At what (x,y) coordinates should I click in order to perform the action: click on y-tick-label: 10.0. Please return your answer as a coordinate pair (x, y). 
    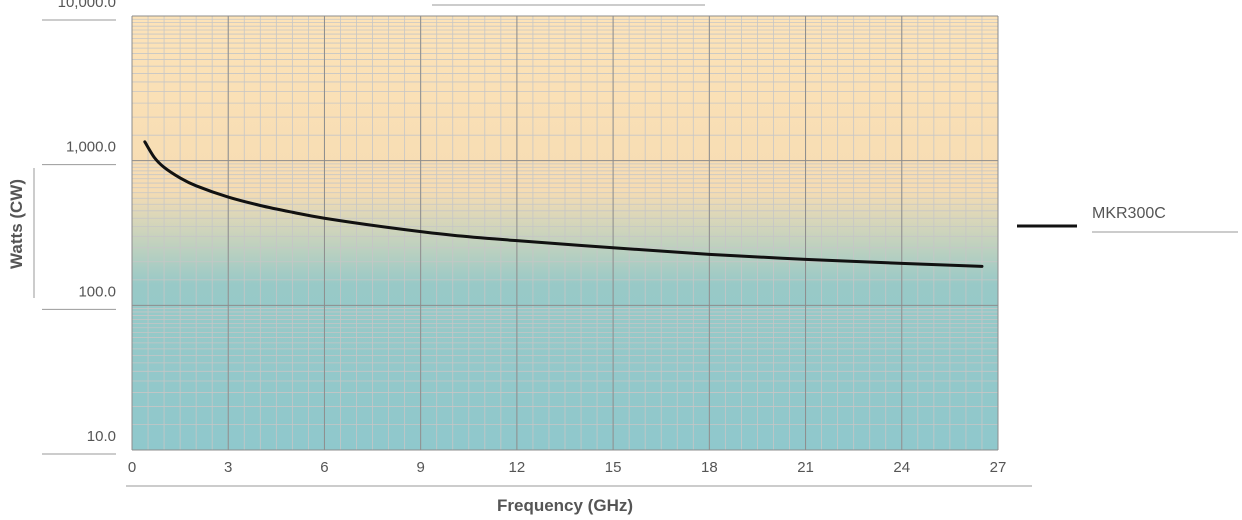
    Looking at the image, I should click on (101, 436).